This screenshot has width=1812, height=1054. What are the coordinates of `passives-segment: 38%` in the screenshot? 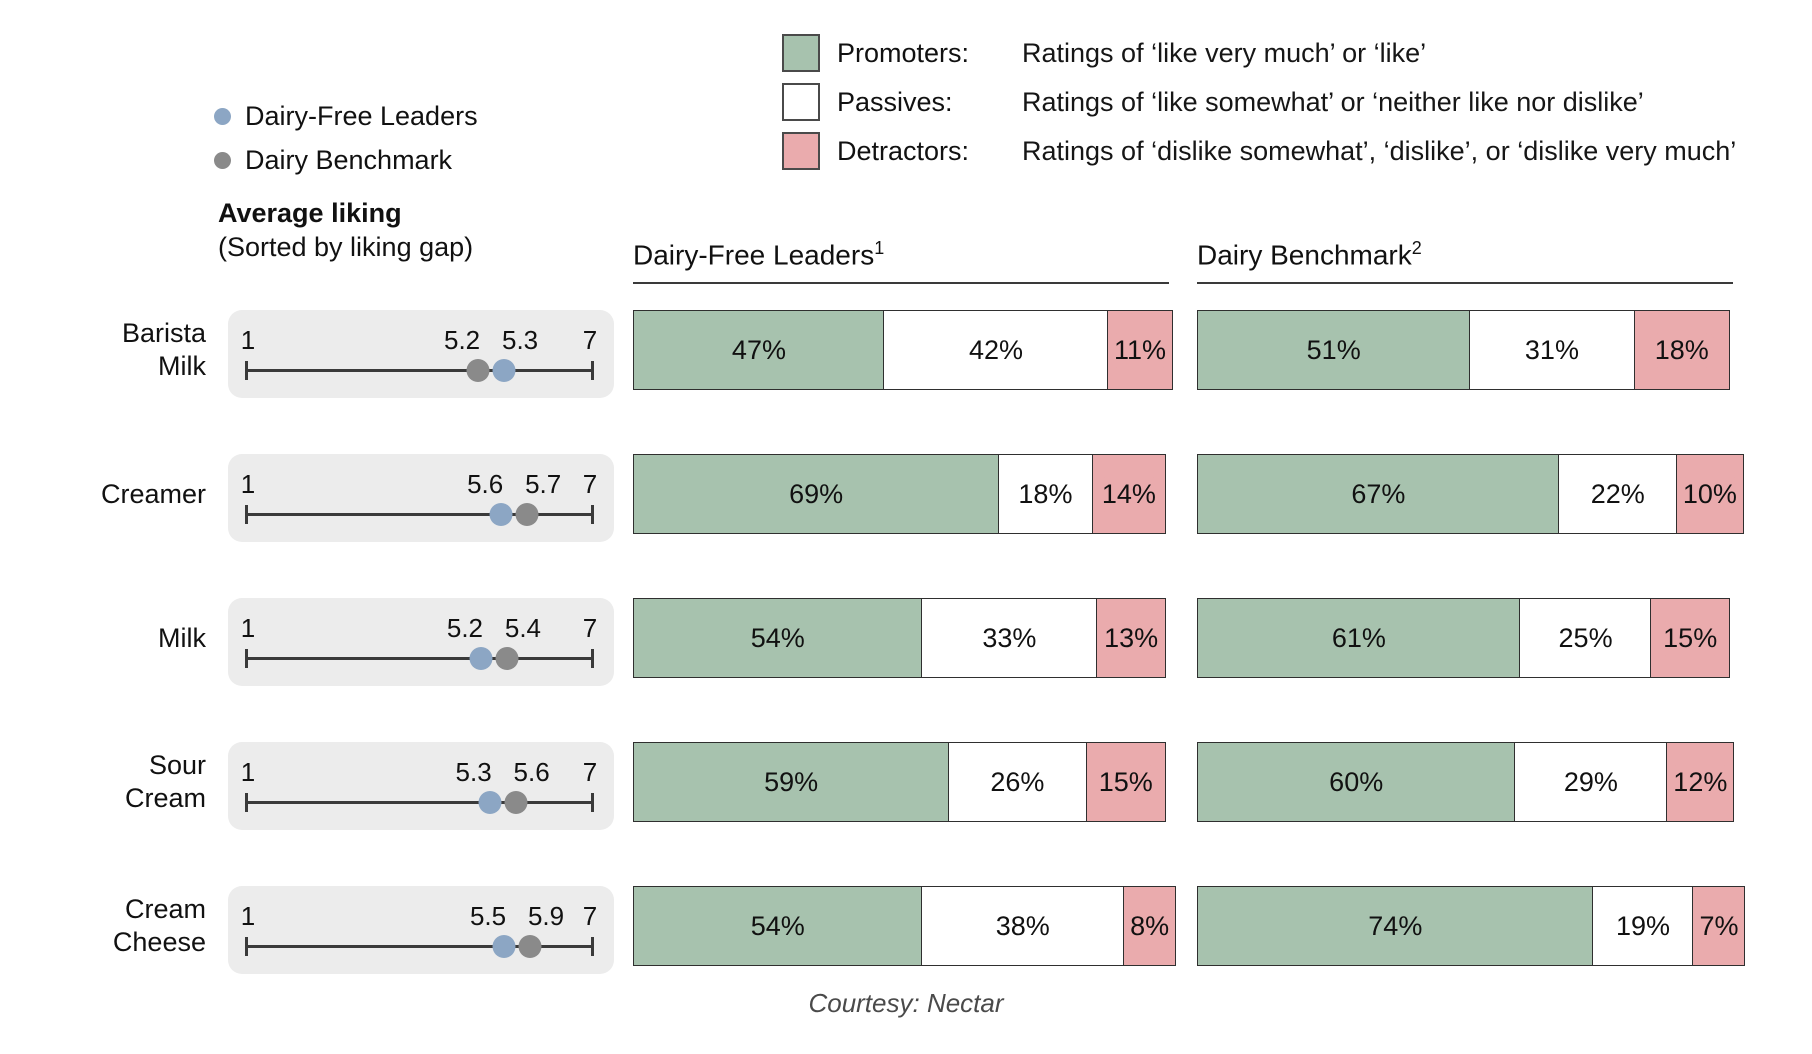 It's located at (1022, 926).